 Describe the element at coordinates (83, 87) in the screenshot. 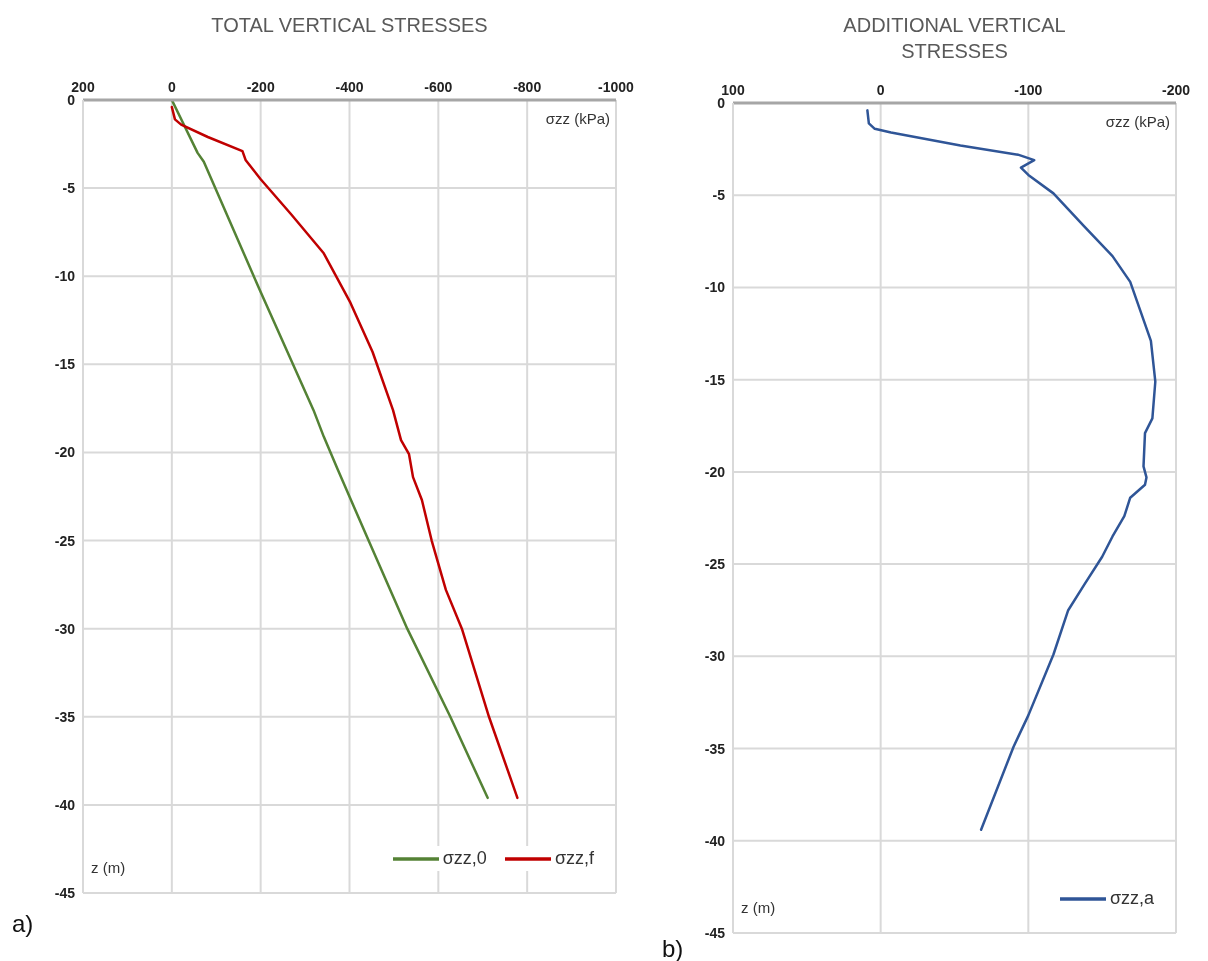

I see `x-tick-label: 200` at that location.